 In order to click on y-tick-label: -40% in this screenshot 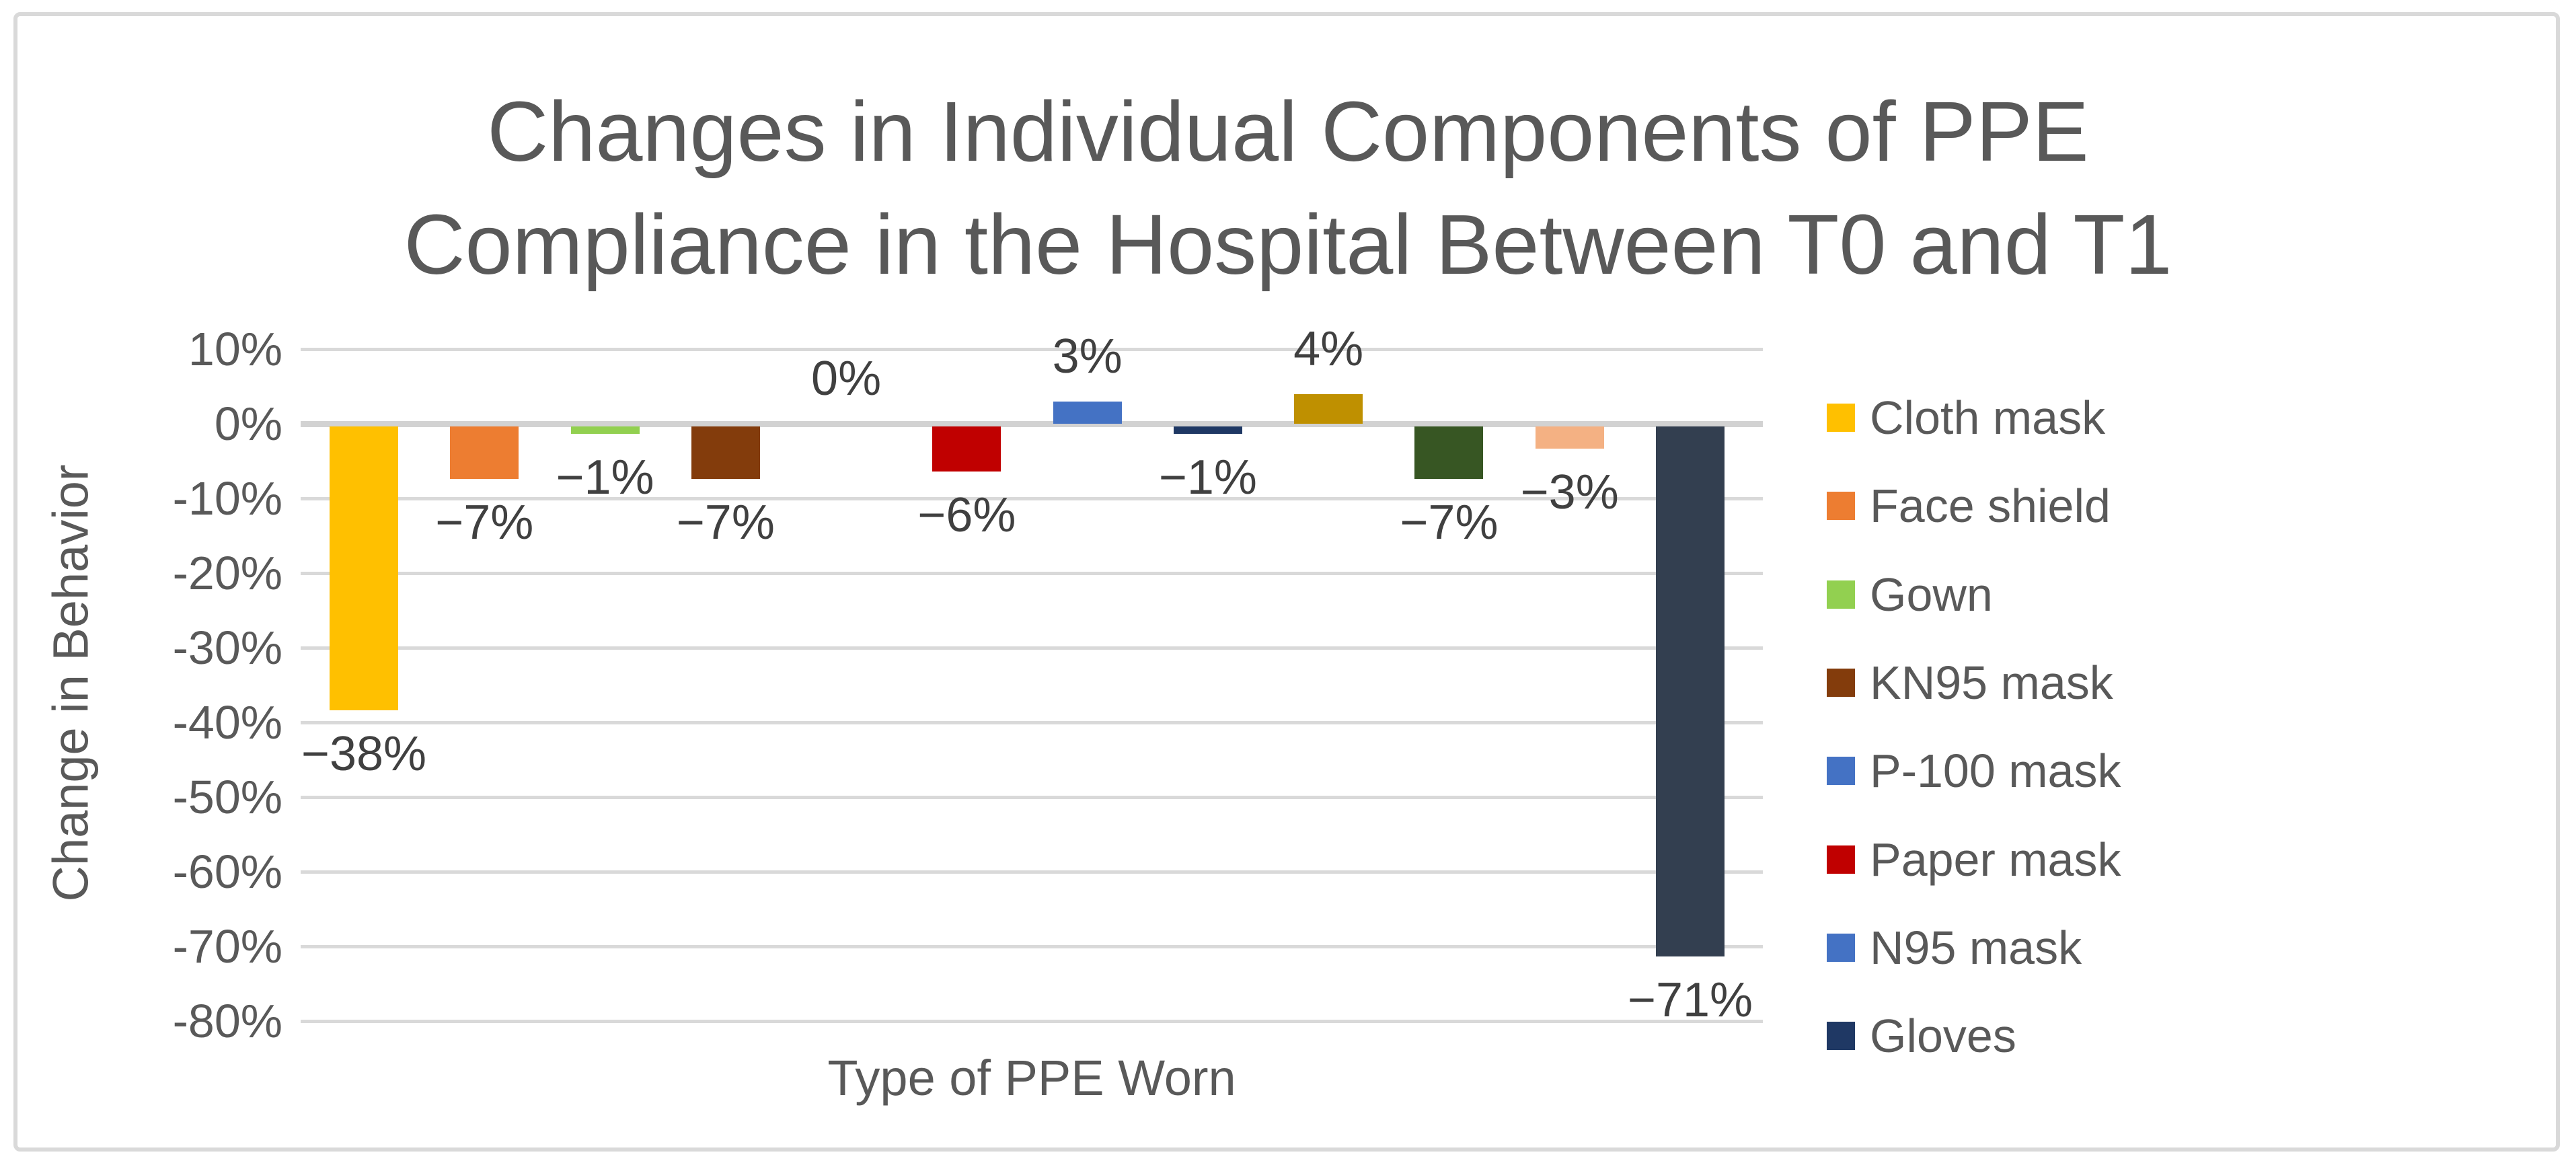, I will do `click(227, 723)`.